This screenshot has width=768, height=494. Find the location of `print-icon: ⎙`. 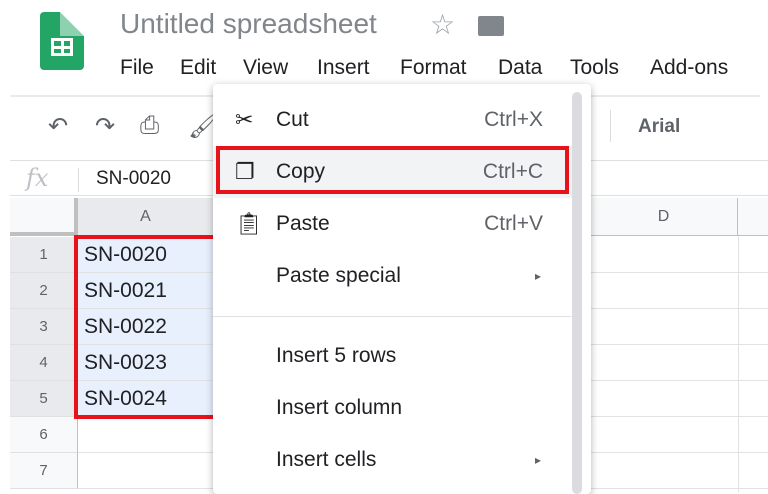

print-icon: ⎙ is located at coordinates (150, 125).